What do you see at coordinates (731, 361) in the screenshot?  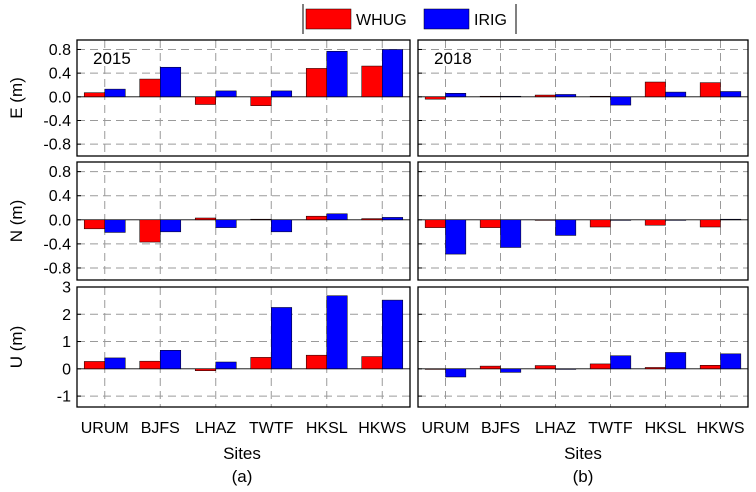 I see `panel-b-u-bar-irig-hkws` at bounding box center [731, 361].